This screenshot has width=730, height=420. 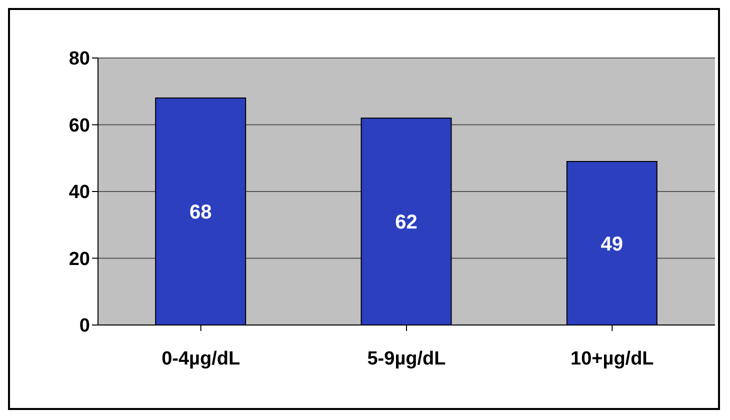 I want to click on data-label: 68, so click(x=200, y=213).